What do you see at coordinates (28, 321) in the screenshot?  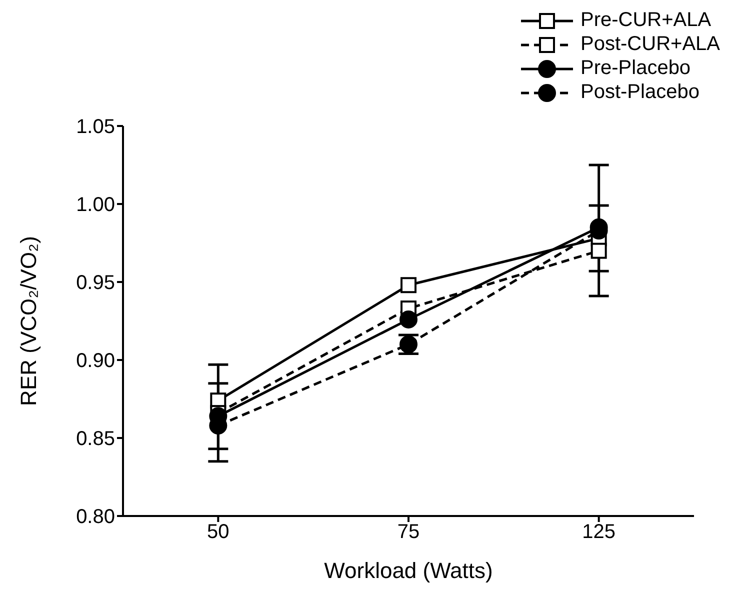 I see `y-axis-title: RER (VCO₂/VO₂)` at bounding box center [28, 321].